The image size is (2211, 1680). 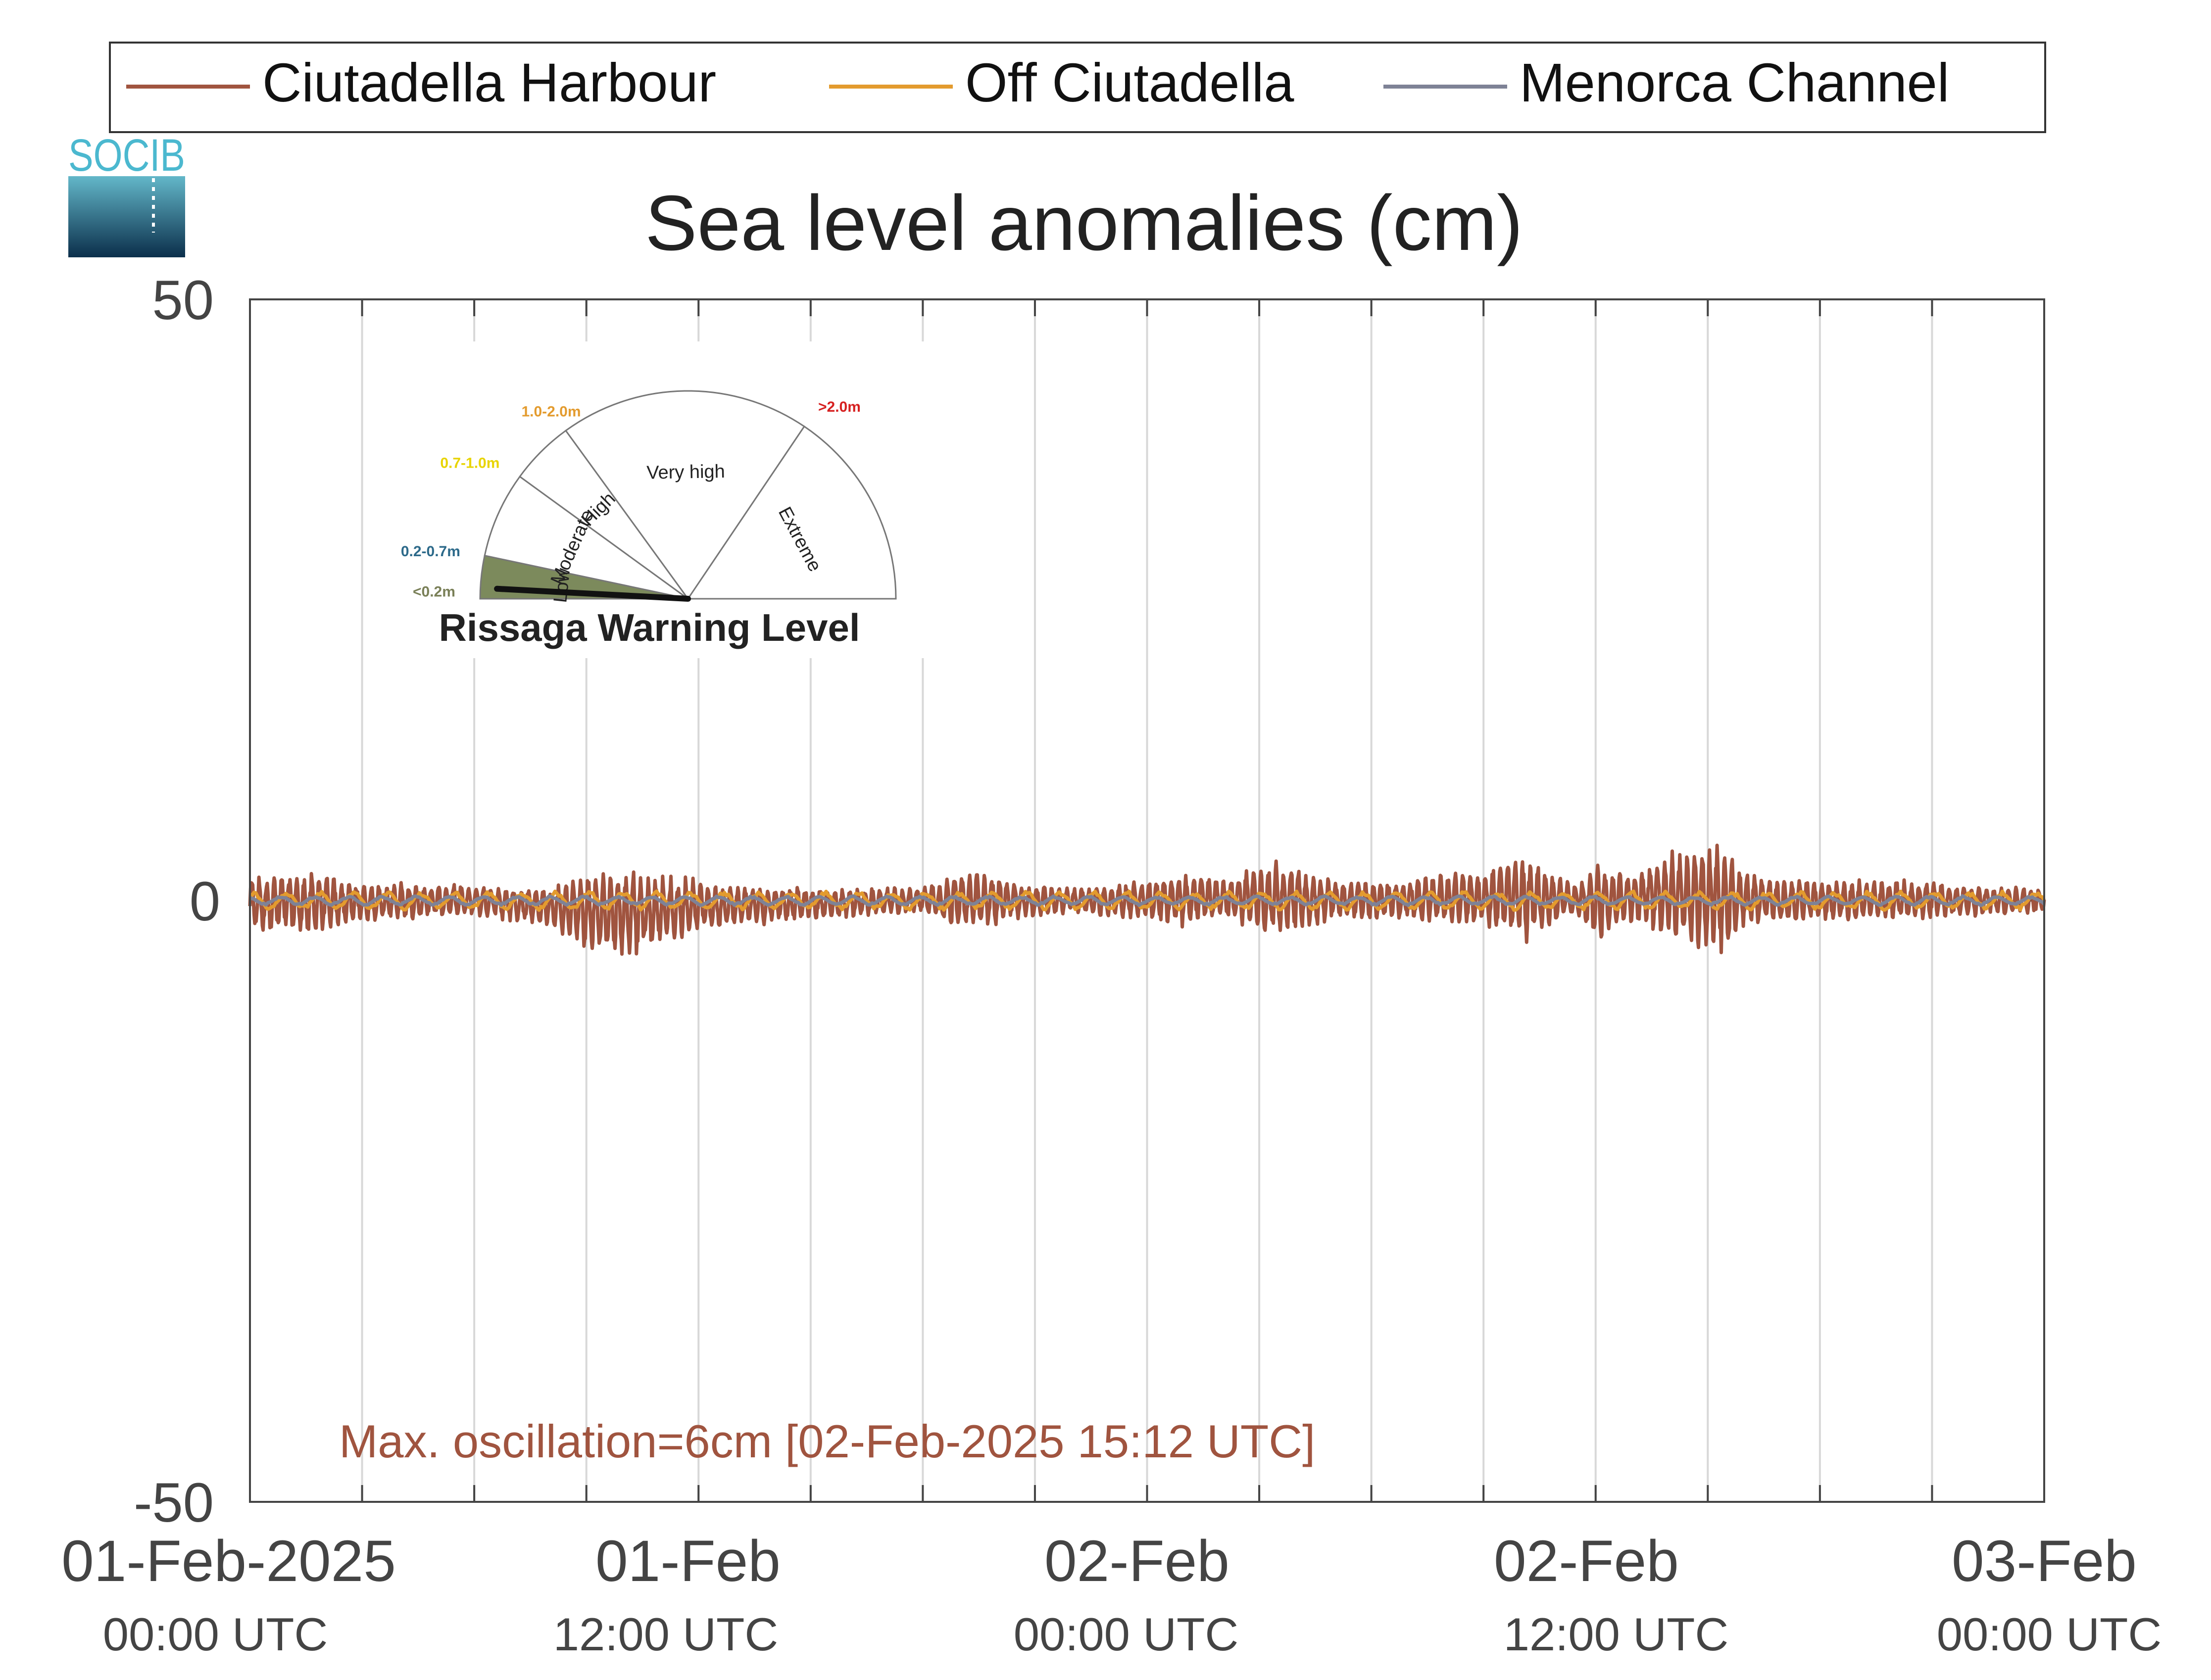 What do you see at coordinates (434, 592) in the screenshot?
I see `gauge-range-label-low: <0.2m` at bounding box center [434, 592].